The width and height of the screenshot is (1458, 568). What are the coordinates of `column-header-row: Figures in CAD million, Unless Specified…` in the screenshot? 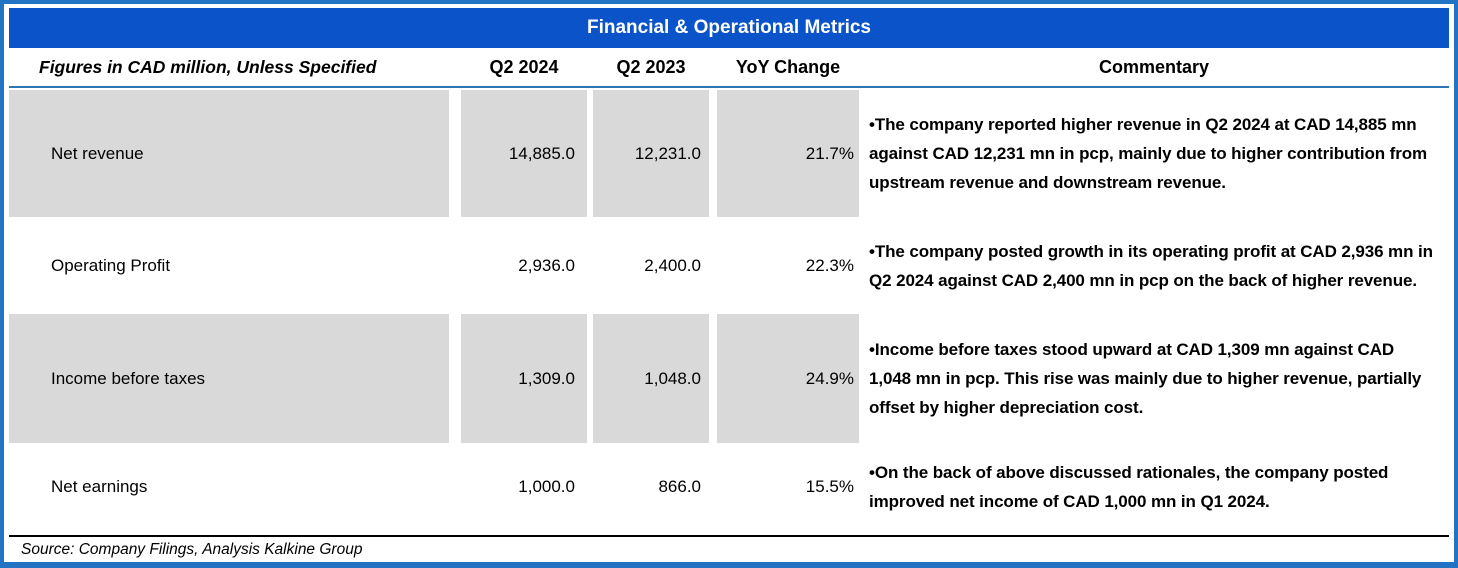 It's located at (729, 67).